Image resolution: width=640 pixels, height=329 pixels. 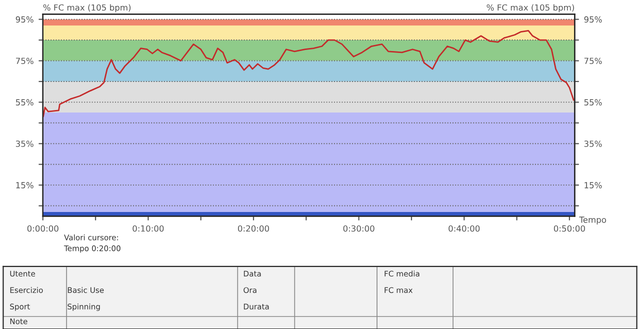 I want to click on x-tick-label: 0:00:00, so click(x=42, y=228).